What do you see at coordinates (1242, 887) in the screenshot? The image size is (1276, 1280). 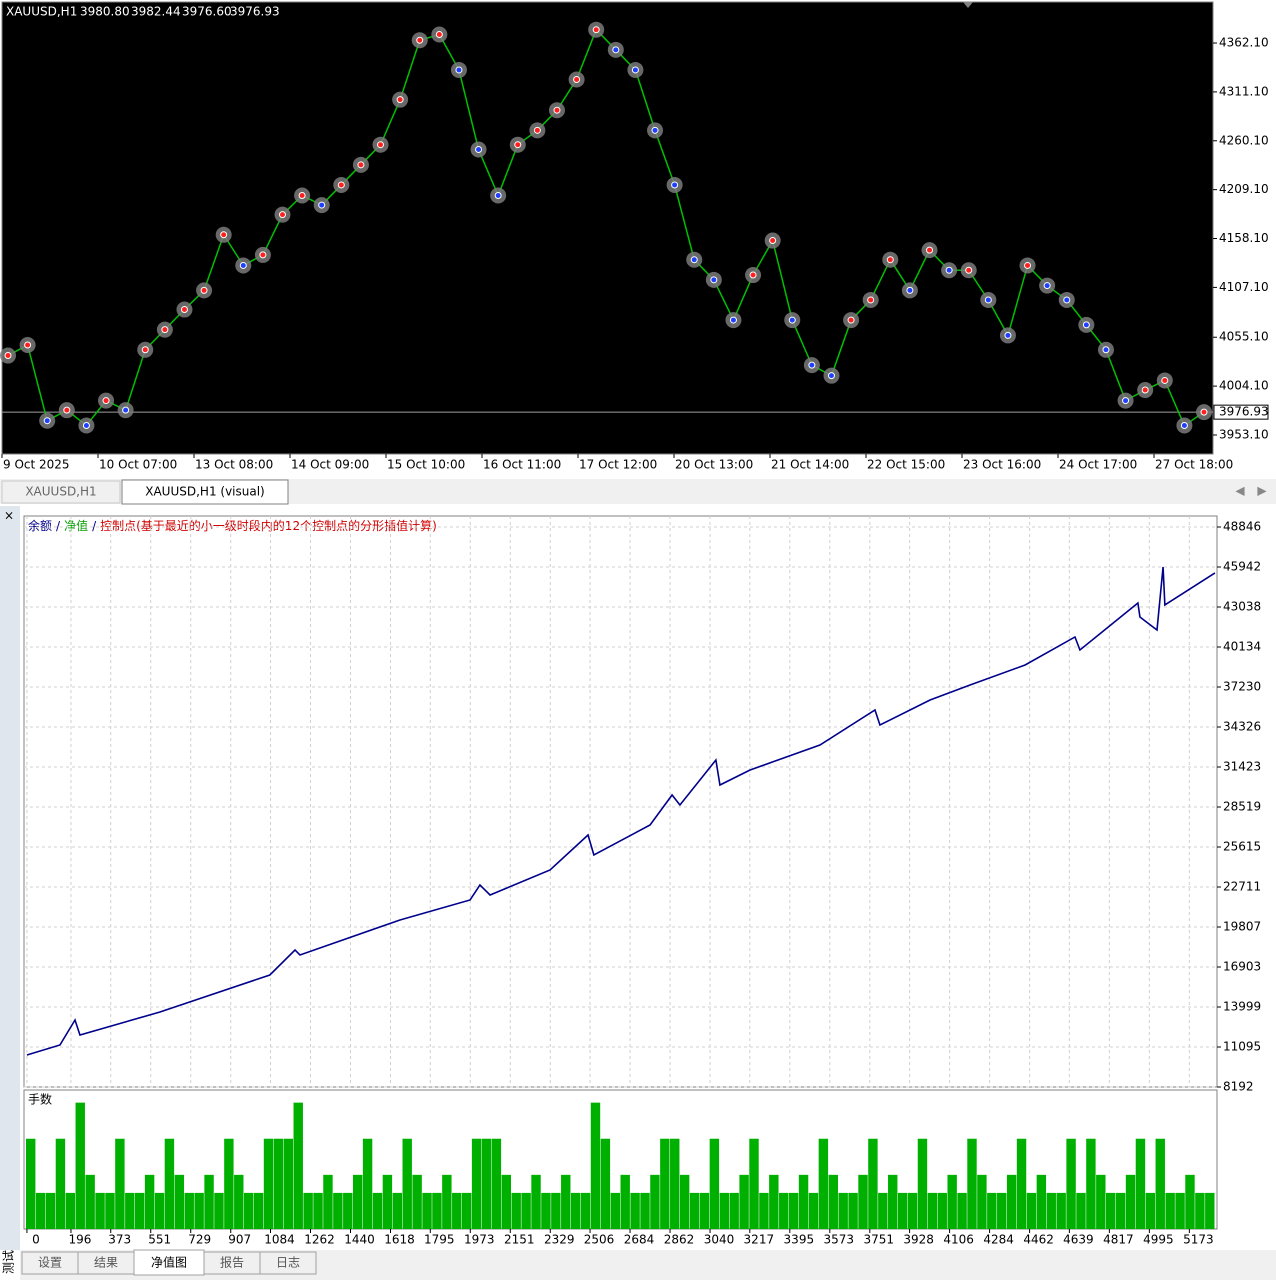 I see `y-tick-label: 22711` at bounding box center [1242, 887].